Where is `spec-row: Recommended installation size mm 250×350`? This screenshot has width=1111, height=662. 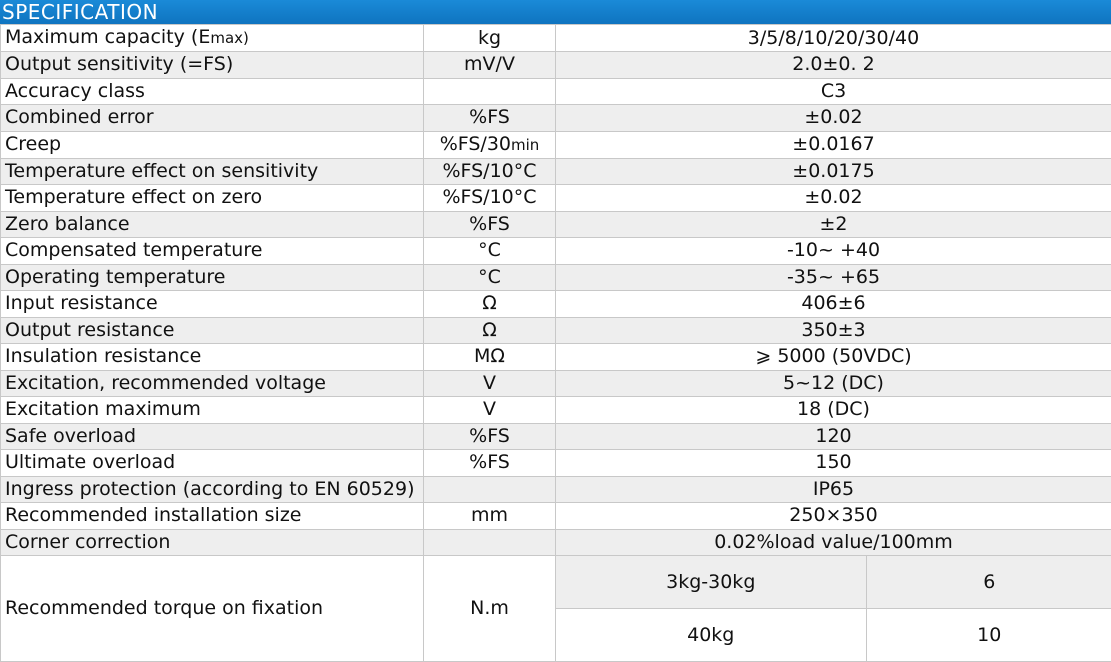 spec-row: Recommended installation size mm 250×350 is located at coordinates (556, 516).